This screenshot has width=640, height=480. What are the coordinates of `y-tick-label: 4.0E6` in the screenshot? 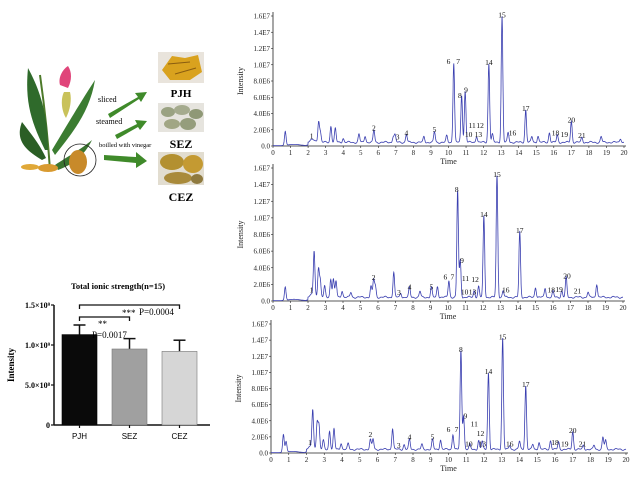 It's located at (259, 421).